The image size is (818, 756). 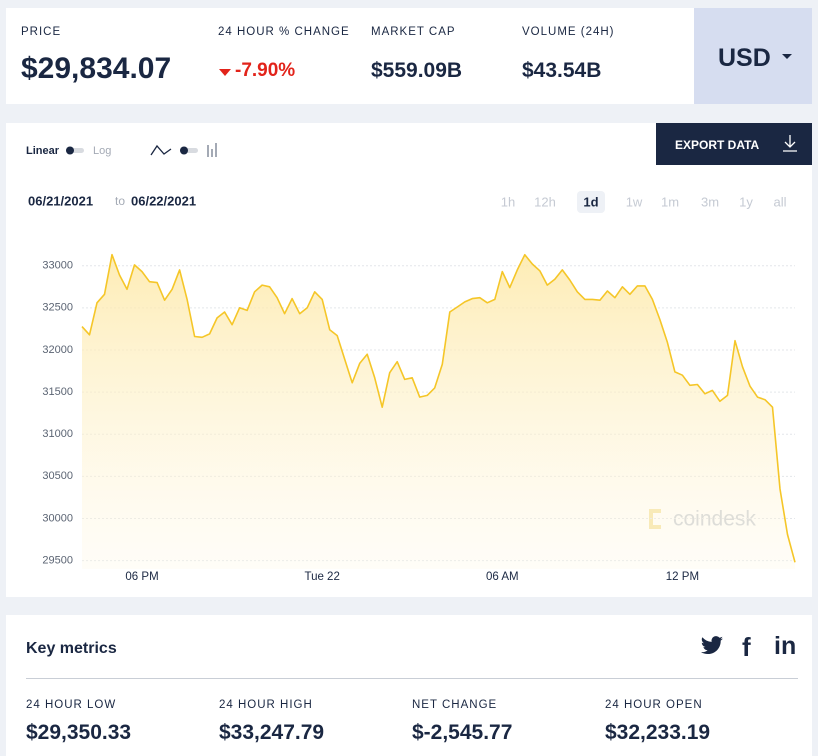 What do you see at coordinates (161, 150) in the screenshot?
I see `line-icon` at bounding box center [161, 150].